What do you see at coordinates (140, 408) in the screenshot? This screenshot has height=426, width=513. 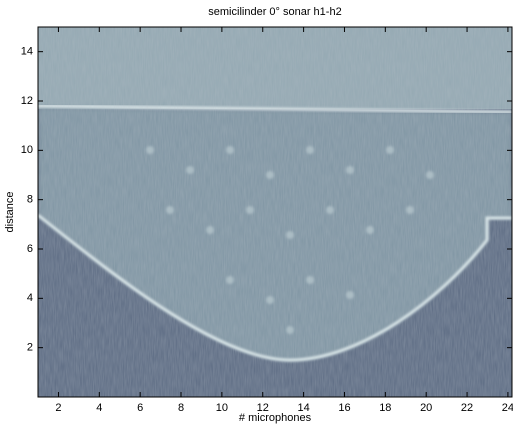 I see `x-tick-label: 6` at bounding box center [140, 408].